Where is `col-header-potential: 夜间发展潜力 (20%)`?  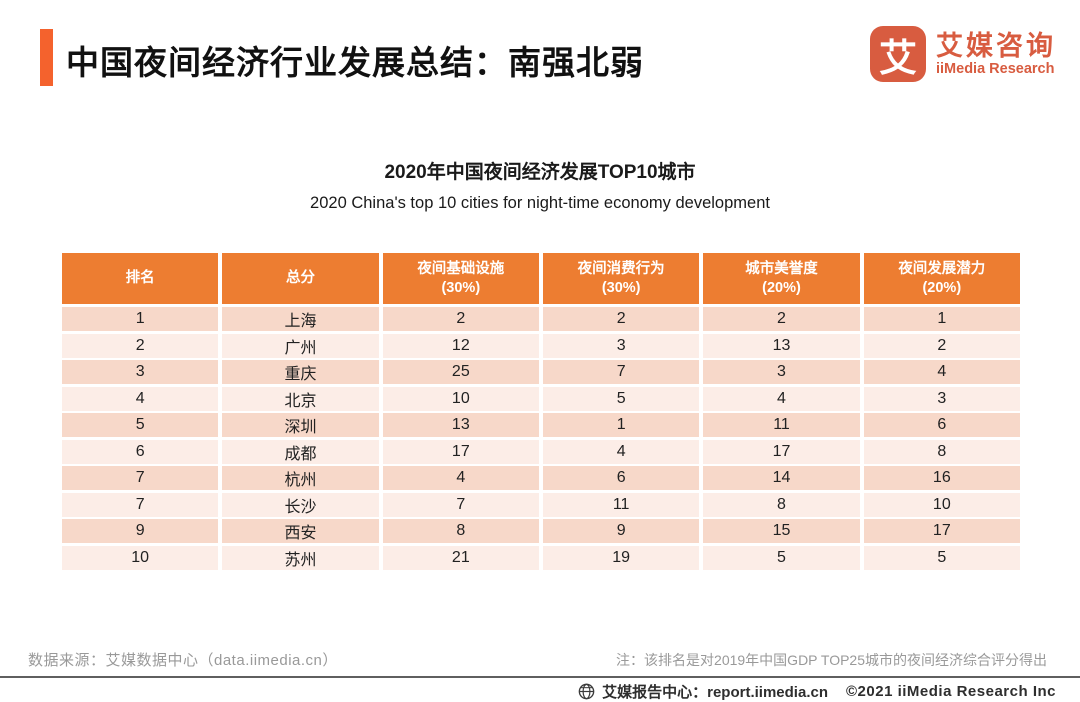 col-header-potential: 夜间发展潜力 (20%) is located at coordinates (941, 278).